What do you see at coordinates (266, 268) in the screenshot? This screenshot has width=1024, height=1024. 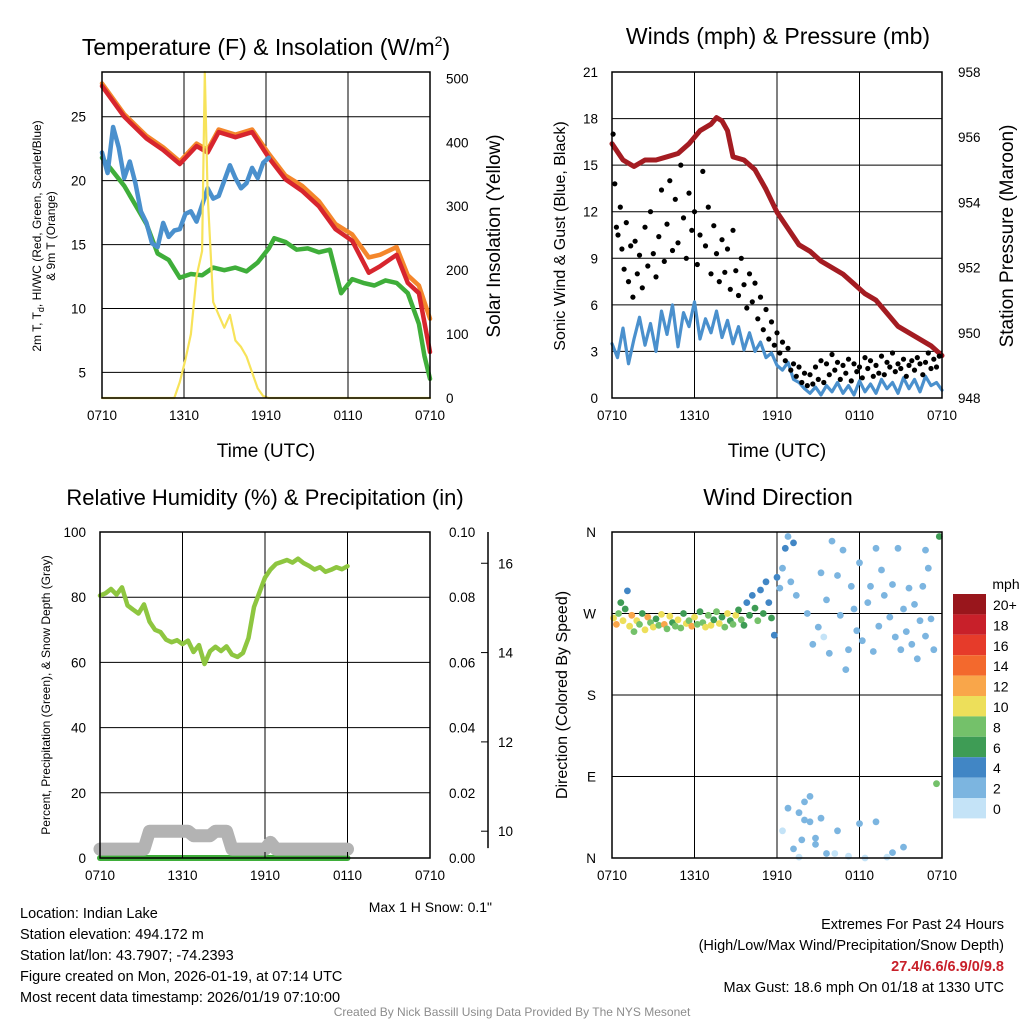 I see `temp-series-td` at bounding box center [266, 268].